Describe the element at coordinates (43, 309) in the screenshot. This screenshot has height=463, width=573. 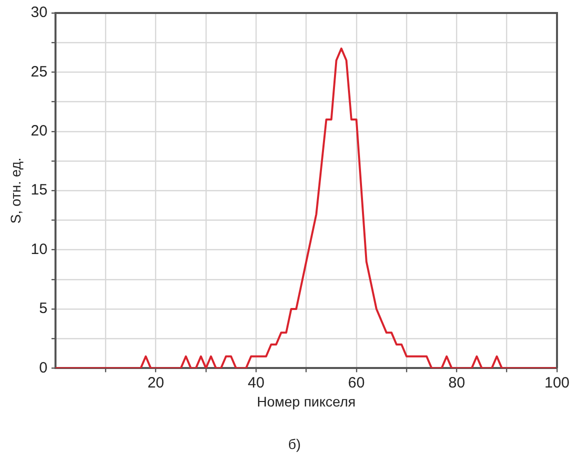
I see `y-tick-label: 5` at that location.